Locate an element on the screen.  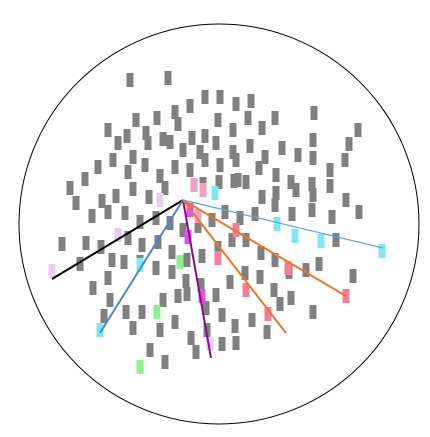
green-marker is located at coordinates (140, 367).